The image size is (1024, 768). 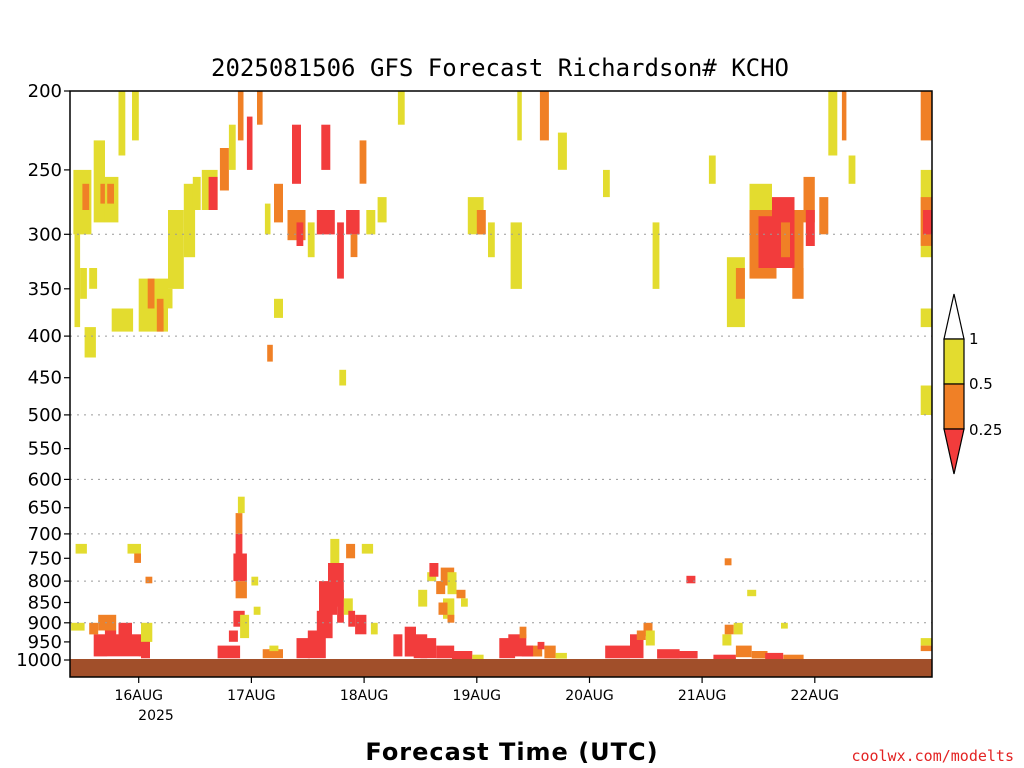 I want to click on year-label: 2025, so click(x=156, y=716).